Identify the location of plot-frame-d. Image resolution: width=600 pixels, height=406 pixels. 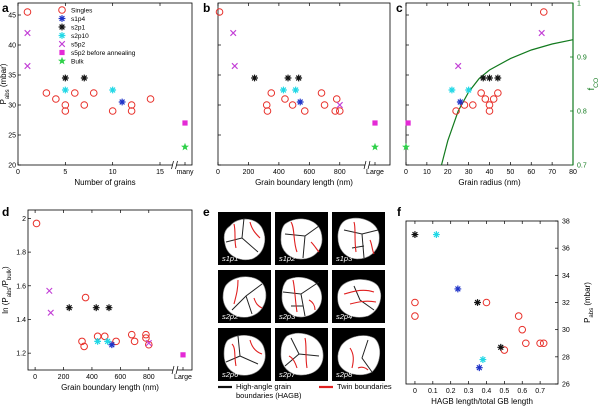
(110, 290).